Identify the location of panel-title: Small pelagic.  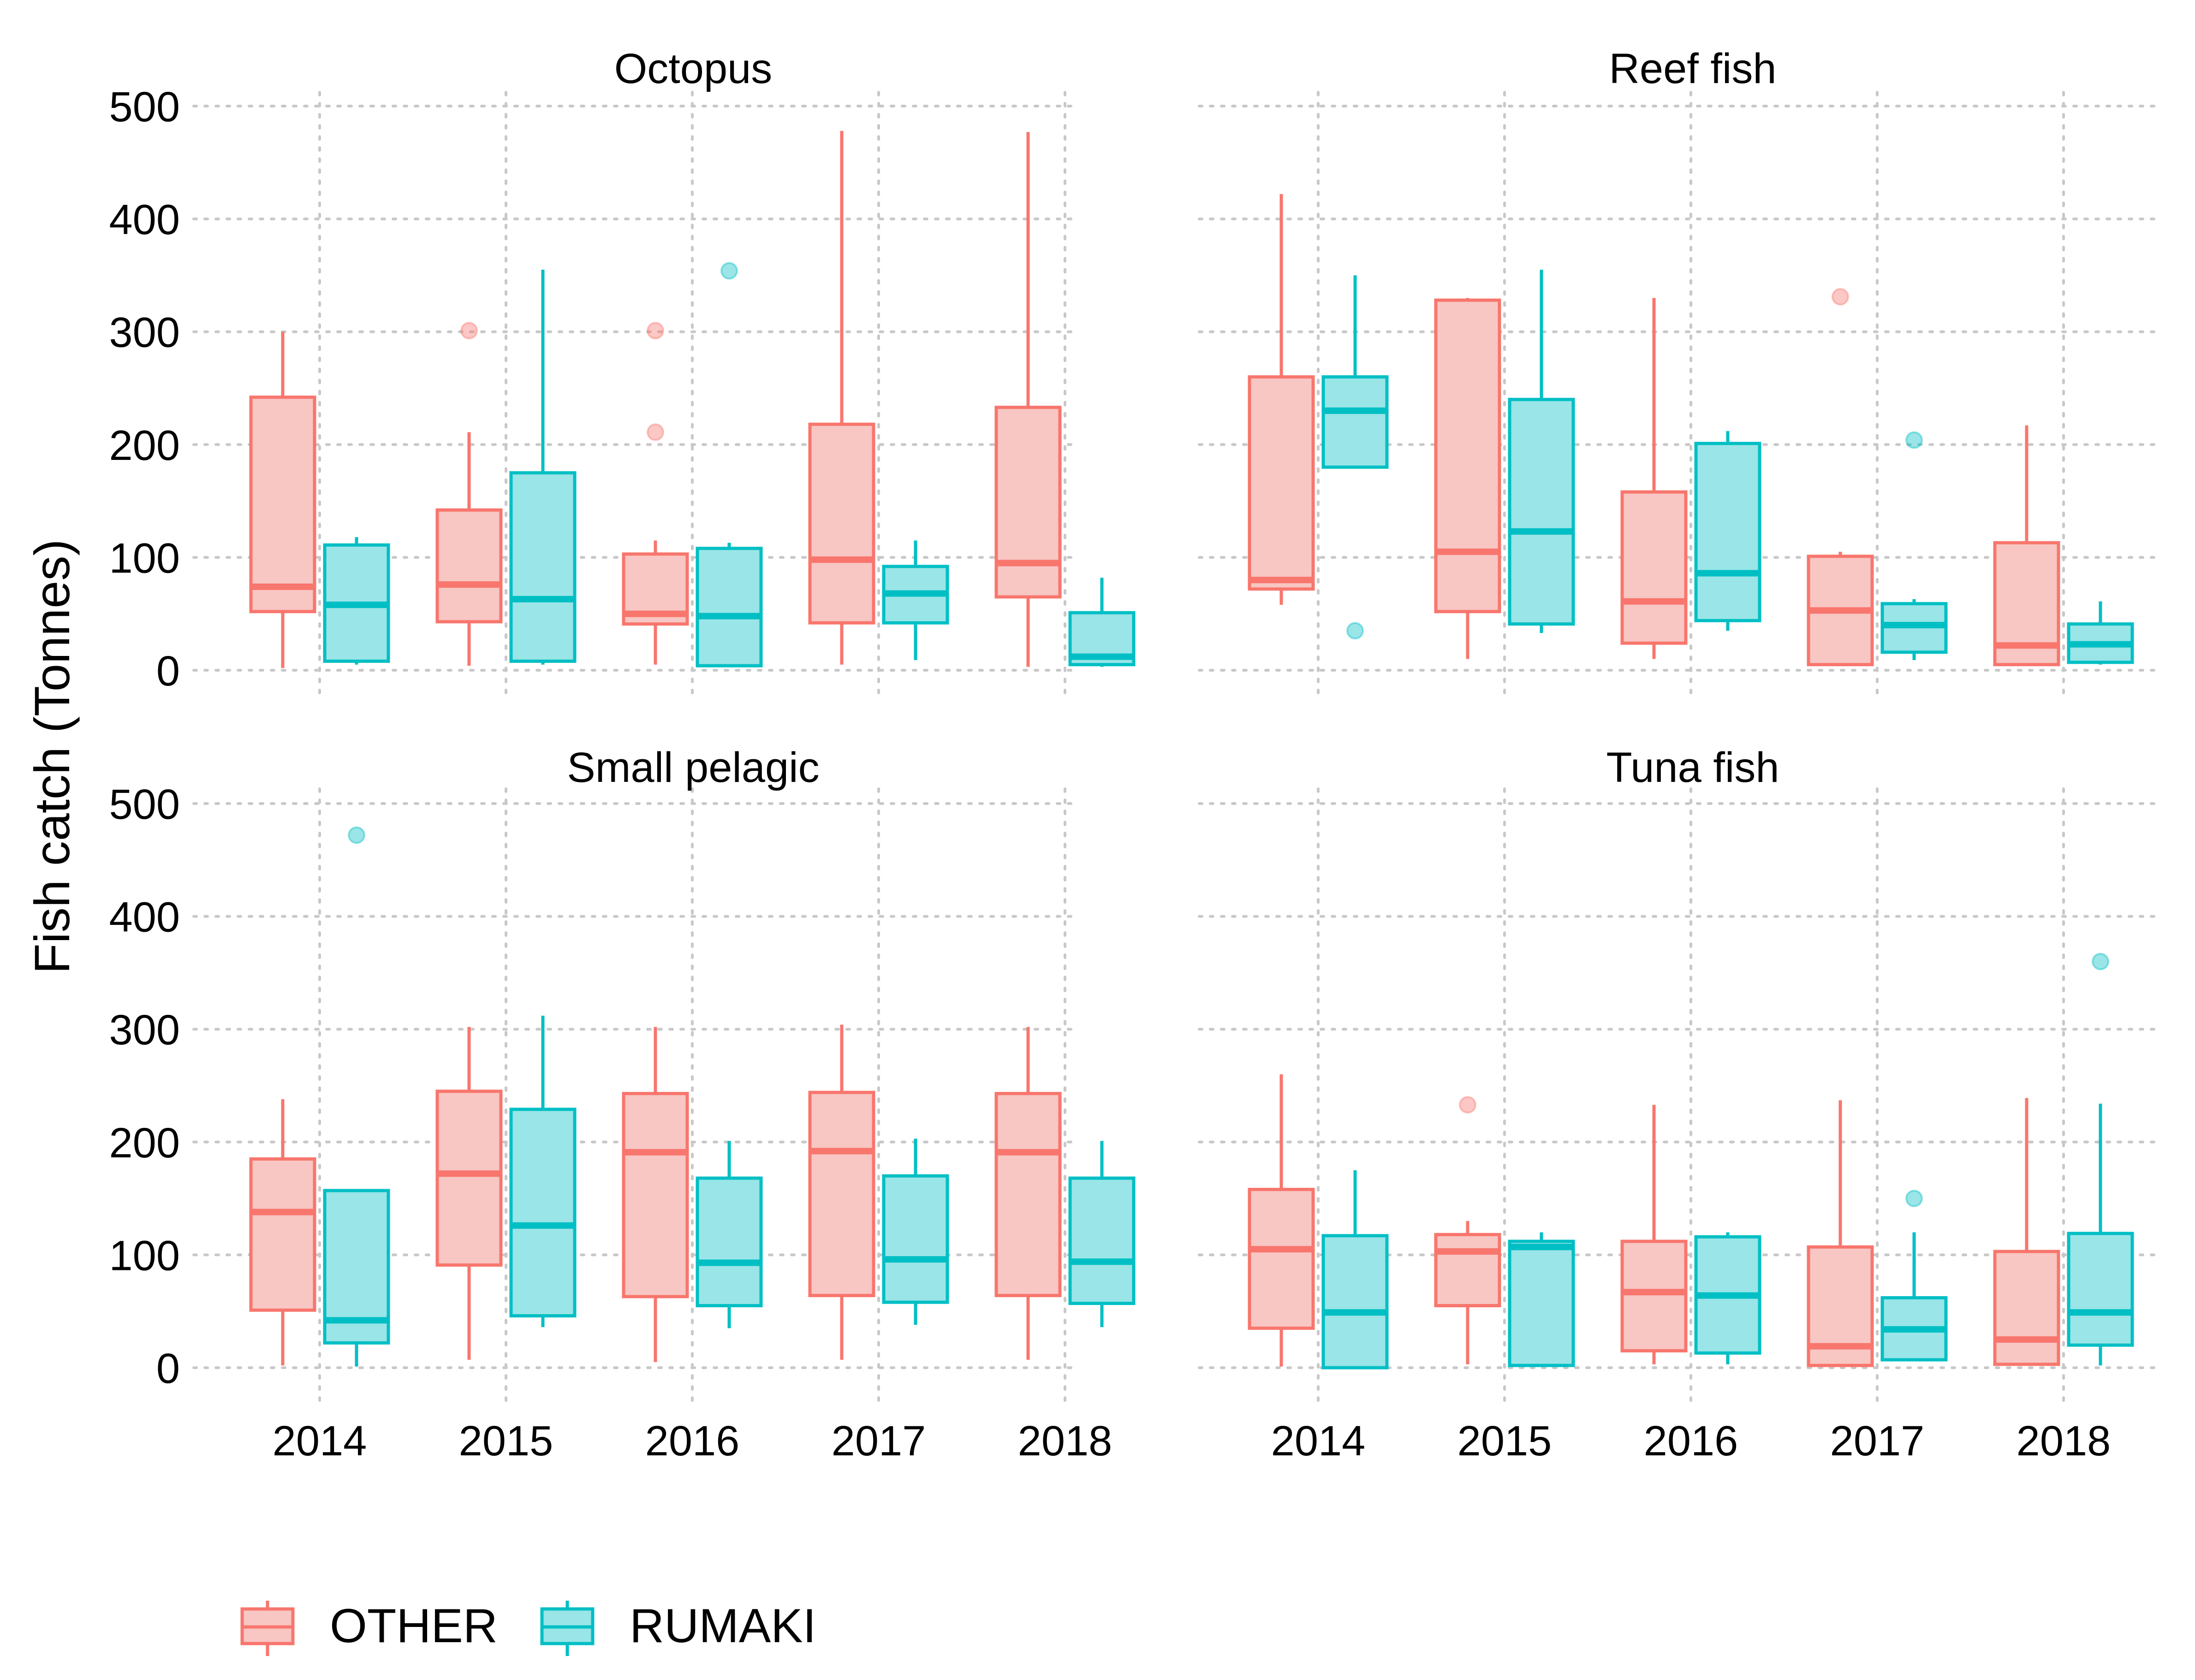
(693, 767).